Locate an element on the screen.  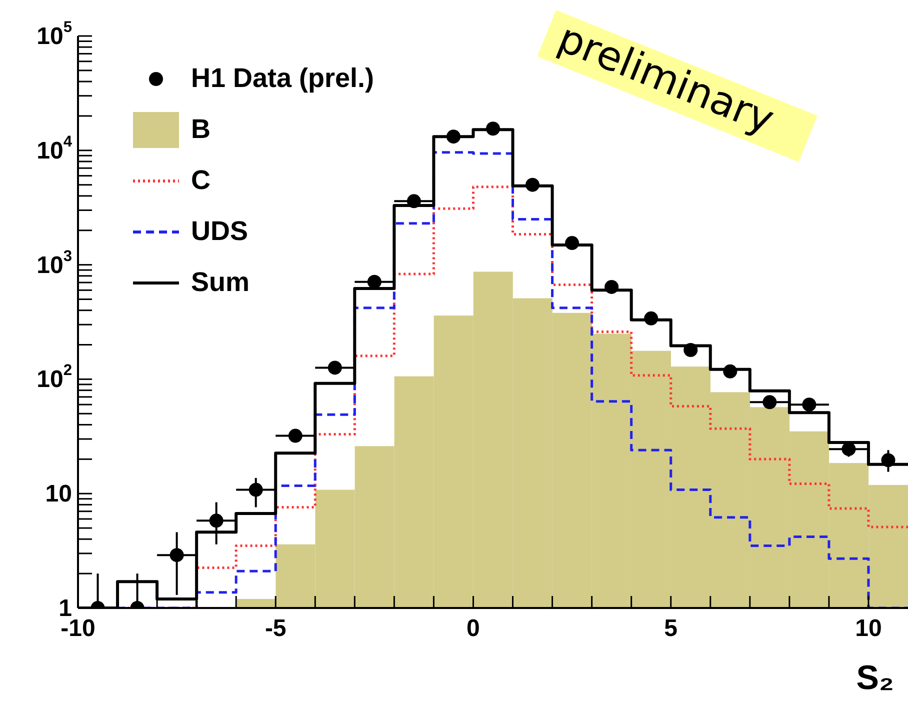
x-tick-label: 0 is located at coordinates (473, 628).